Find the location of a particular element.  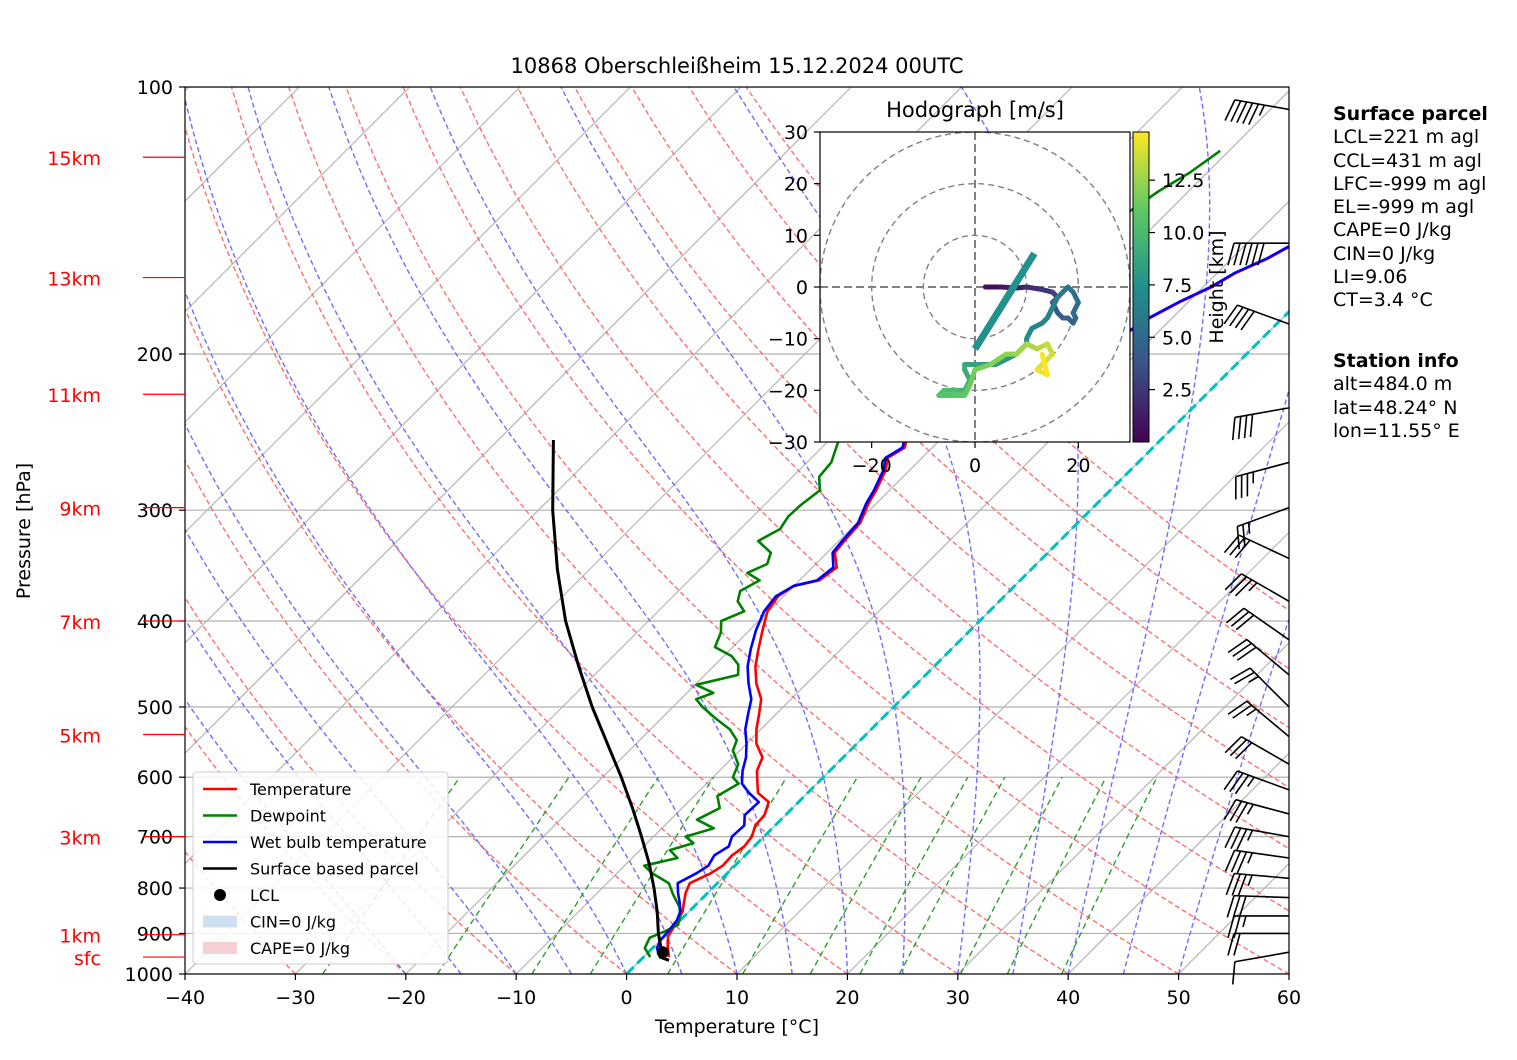

height-label: 7km is located at coordinates (80, 623).